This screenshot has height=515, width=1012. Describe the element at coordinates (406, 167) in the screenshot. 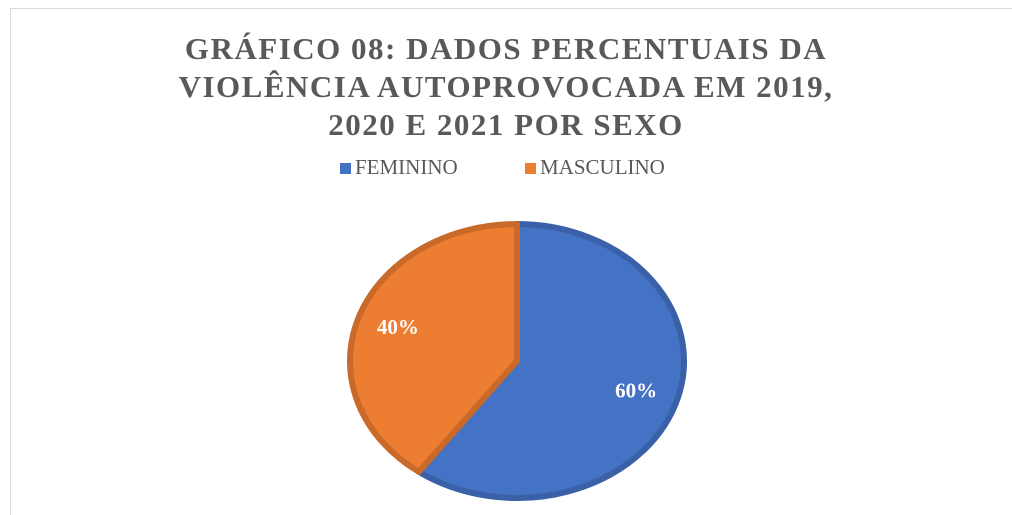

I see `legend-label: FEMININO` at that location.